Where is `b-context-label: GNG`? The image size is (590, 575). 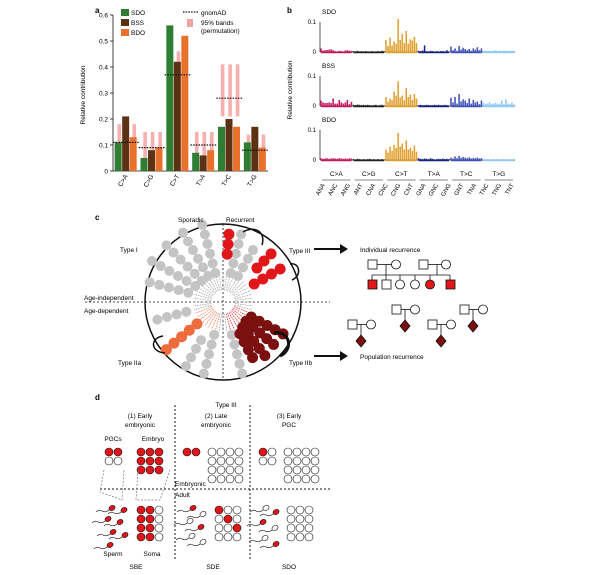 b-context-label: GNG is located at coordinates (447, 190).